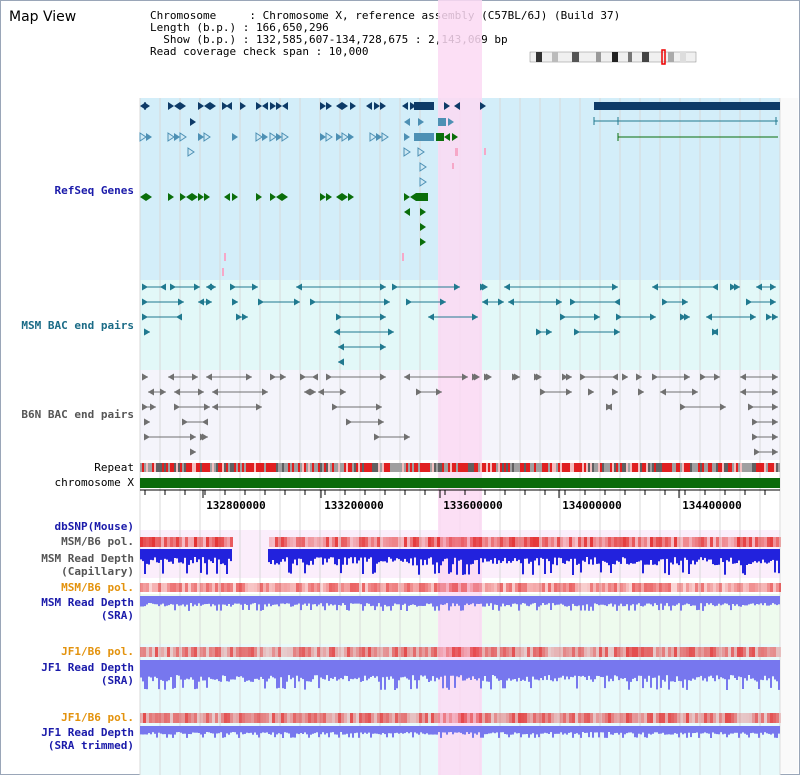 The image size is (800, 775). I want to click on track-label-msm-b6-pol-1: MSM/B6 pol., so click(97, 541).